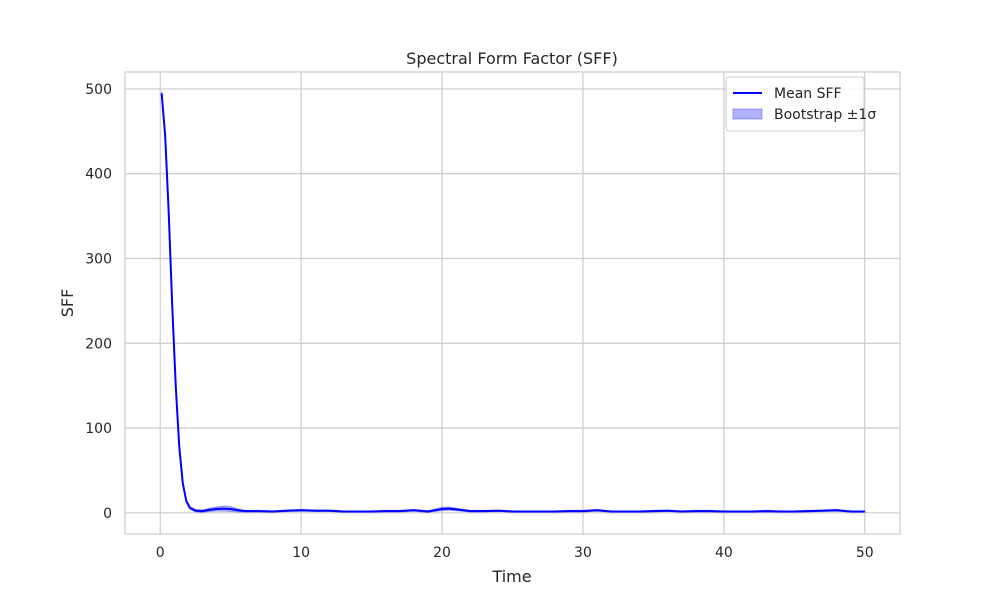  What do you see at coordinates (795, 104) in the screenshot?
I see `legend-box` at bounding box center [795, 104].